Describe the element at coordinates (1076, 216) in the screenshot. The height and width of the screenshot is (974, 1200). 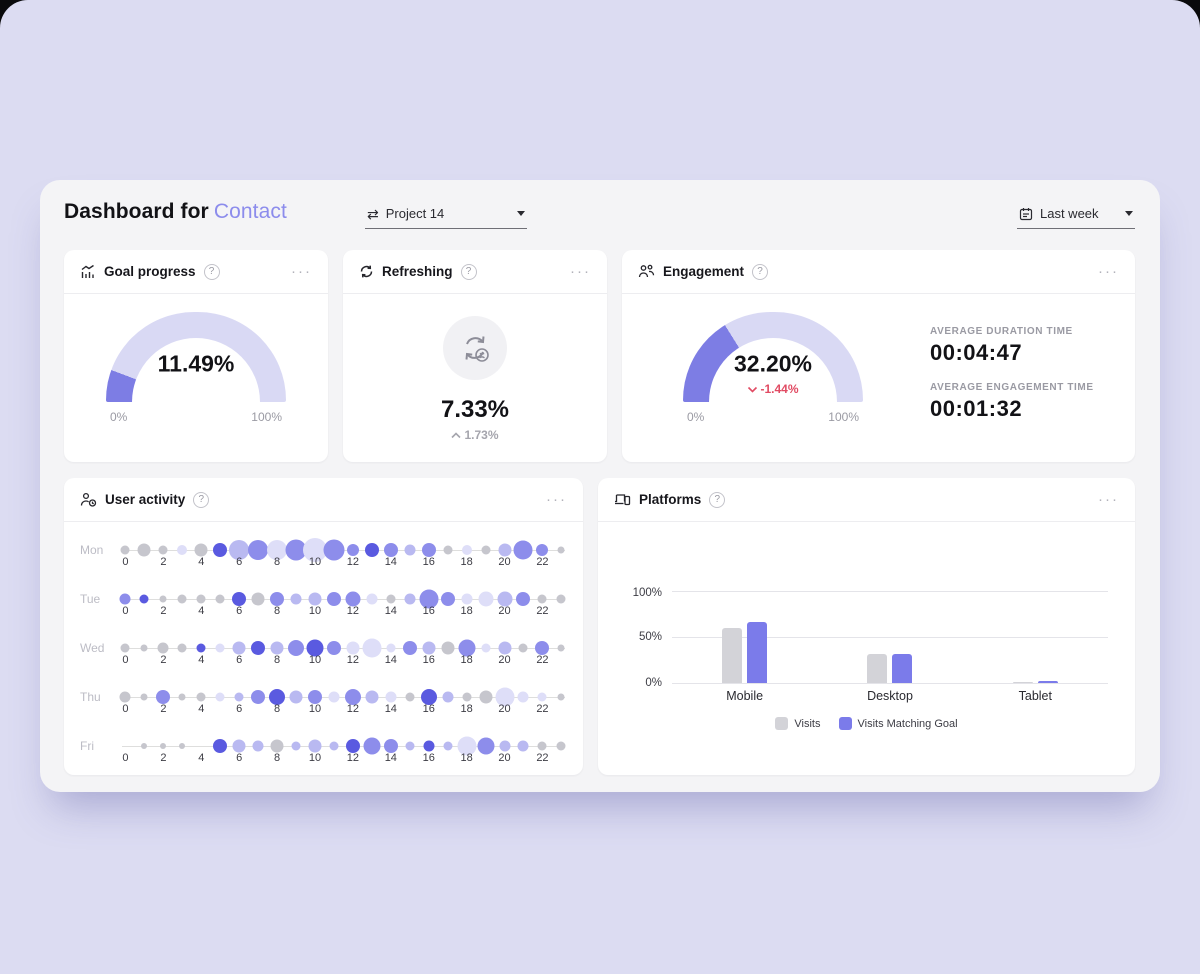
I see `date-range-selector: Last week` at that location.